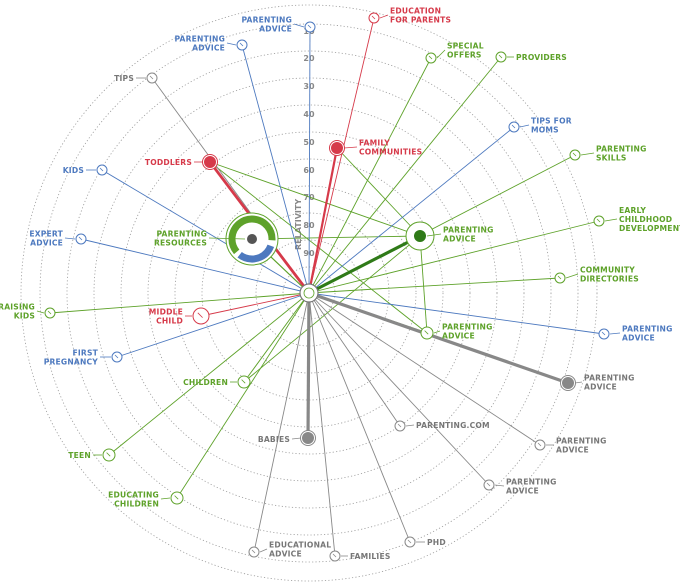 The height and width of the screenshot is (588, 680). What do you see at coordinates (608, 154) in the screenshot?
I see `node-parenting-skills: PARENTING SKILLS` at bounding box center [608, 154].